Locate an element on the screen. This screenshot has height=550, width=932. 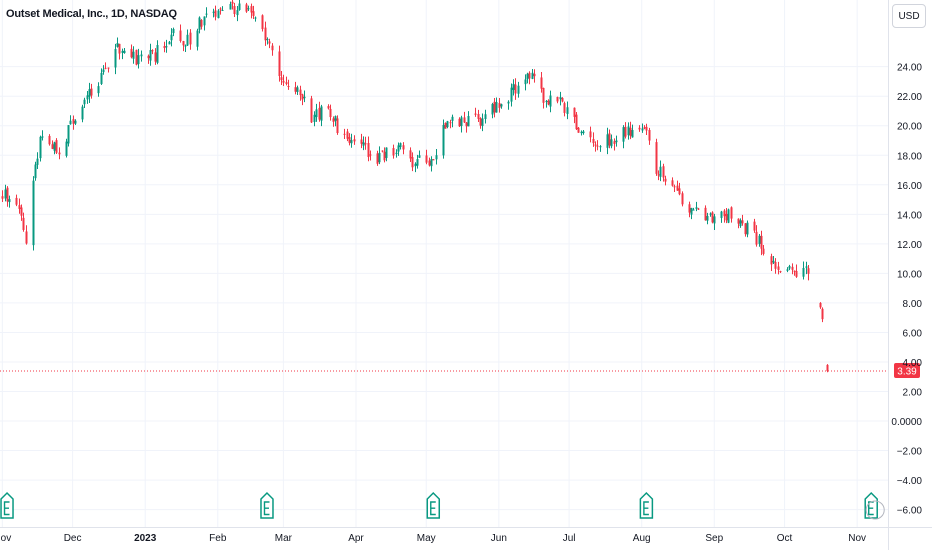
y-tick-label: 22.00 is located at coordinates (909, 97).